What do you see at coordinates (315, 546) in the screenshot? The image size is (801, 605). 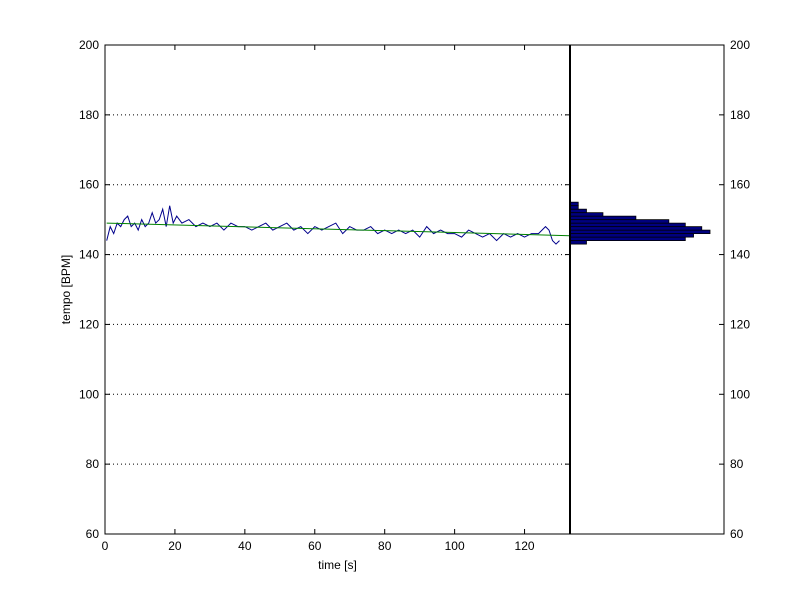 I see `x-tick-label: 60` at bounding box center [315, 546].